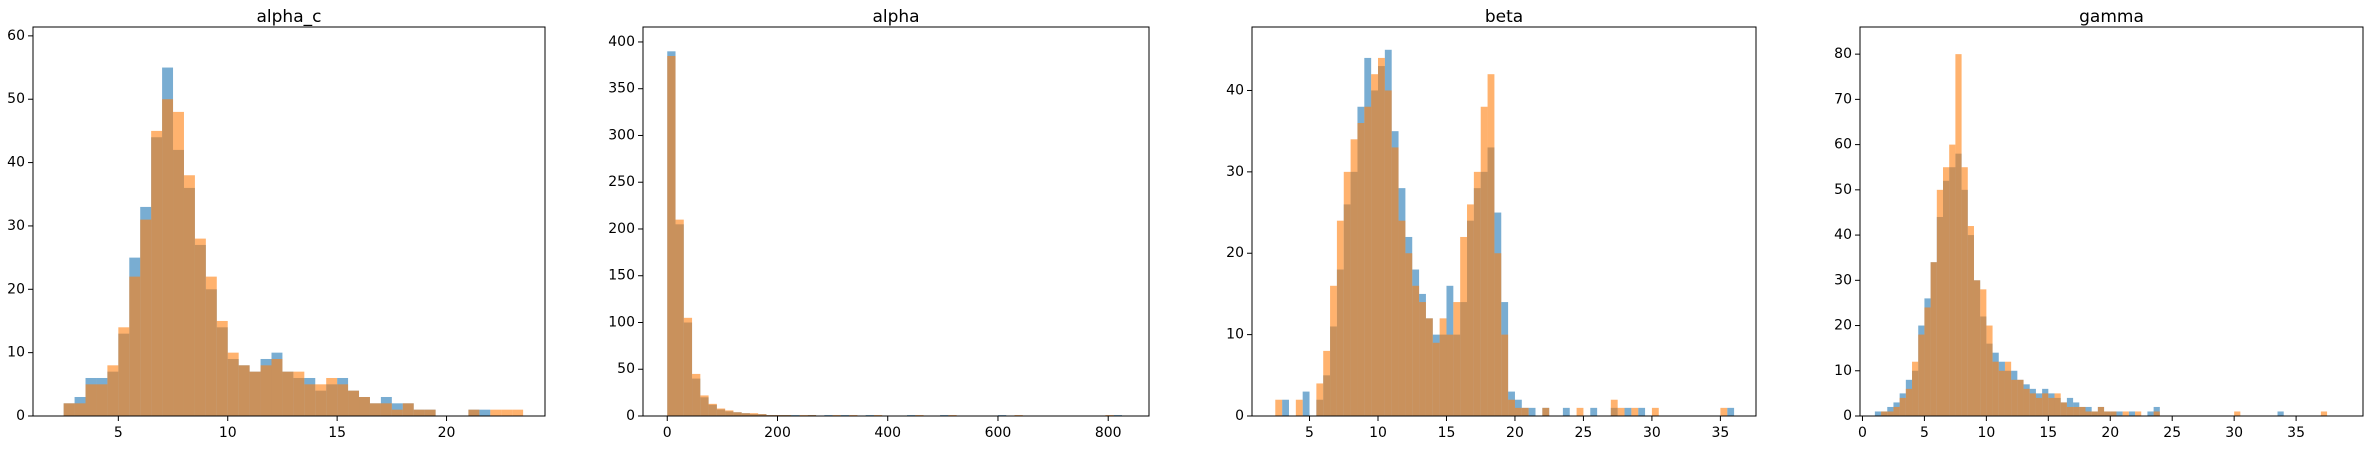 This screenshot has width=2372, height=449. Describe the element at coordinates (621, 89) in the screenshot. I see `y-tick-label: 350` at that location.